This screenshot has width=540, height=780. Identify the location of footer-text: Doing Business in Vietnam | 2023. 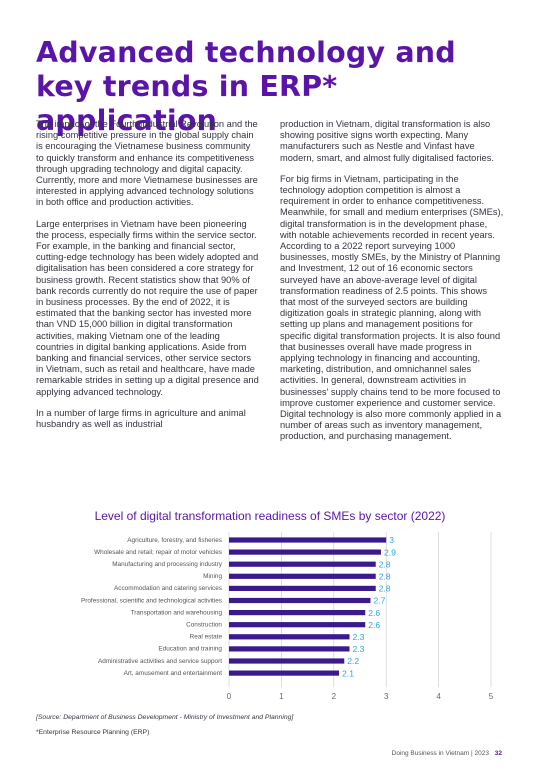
(440, 753).